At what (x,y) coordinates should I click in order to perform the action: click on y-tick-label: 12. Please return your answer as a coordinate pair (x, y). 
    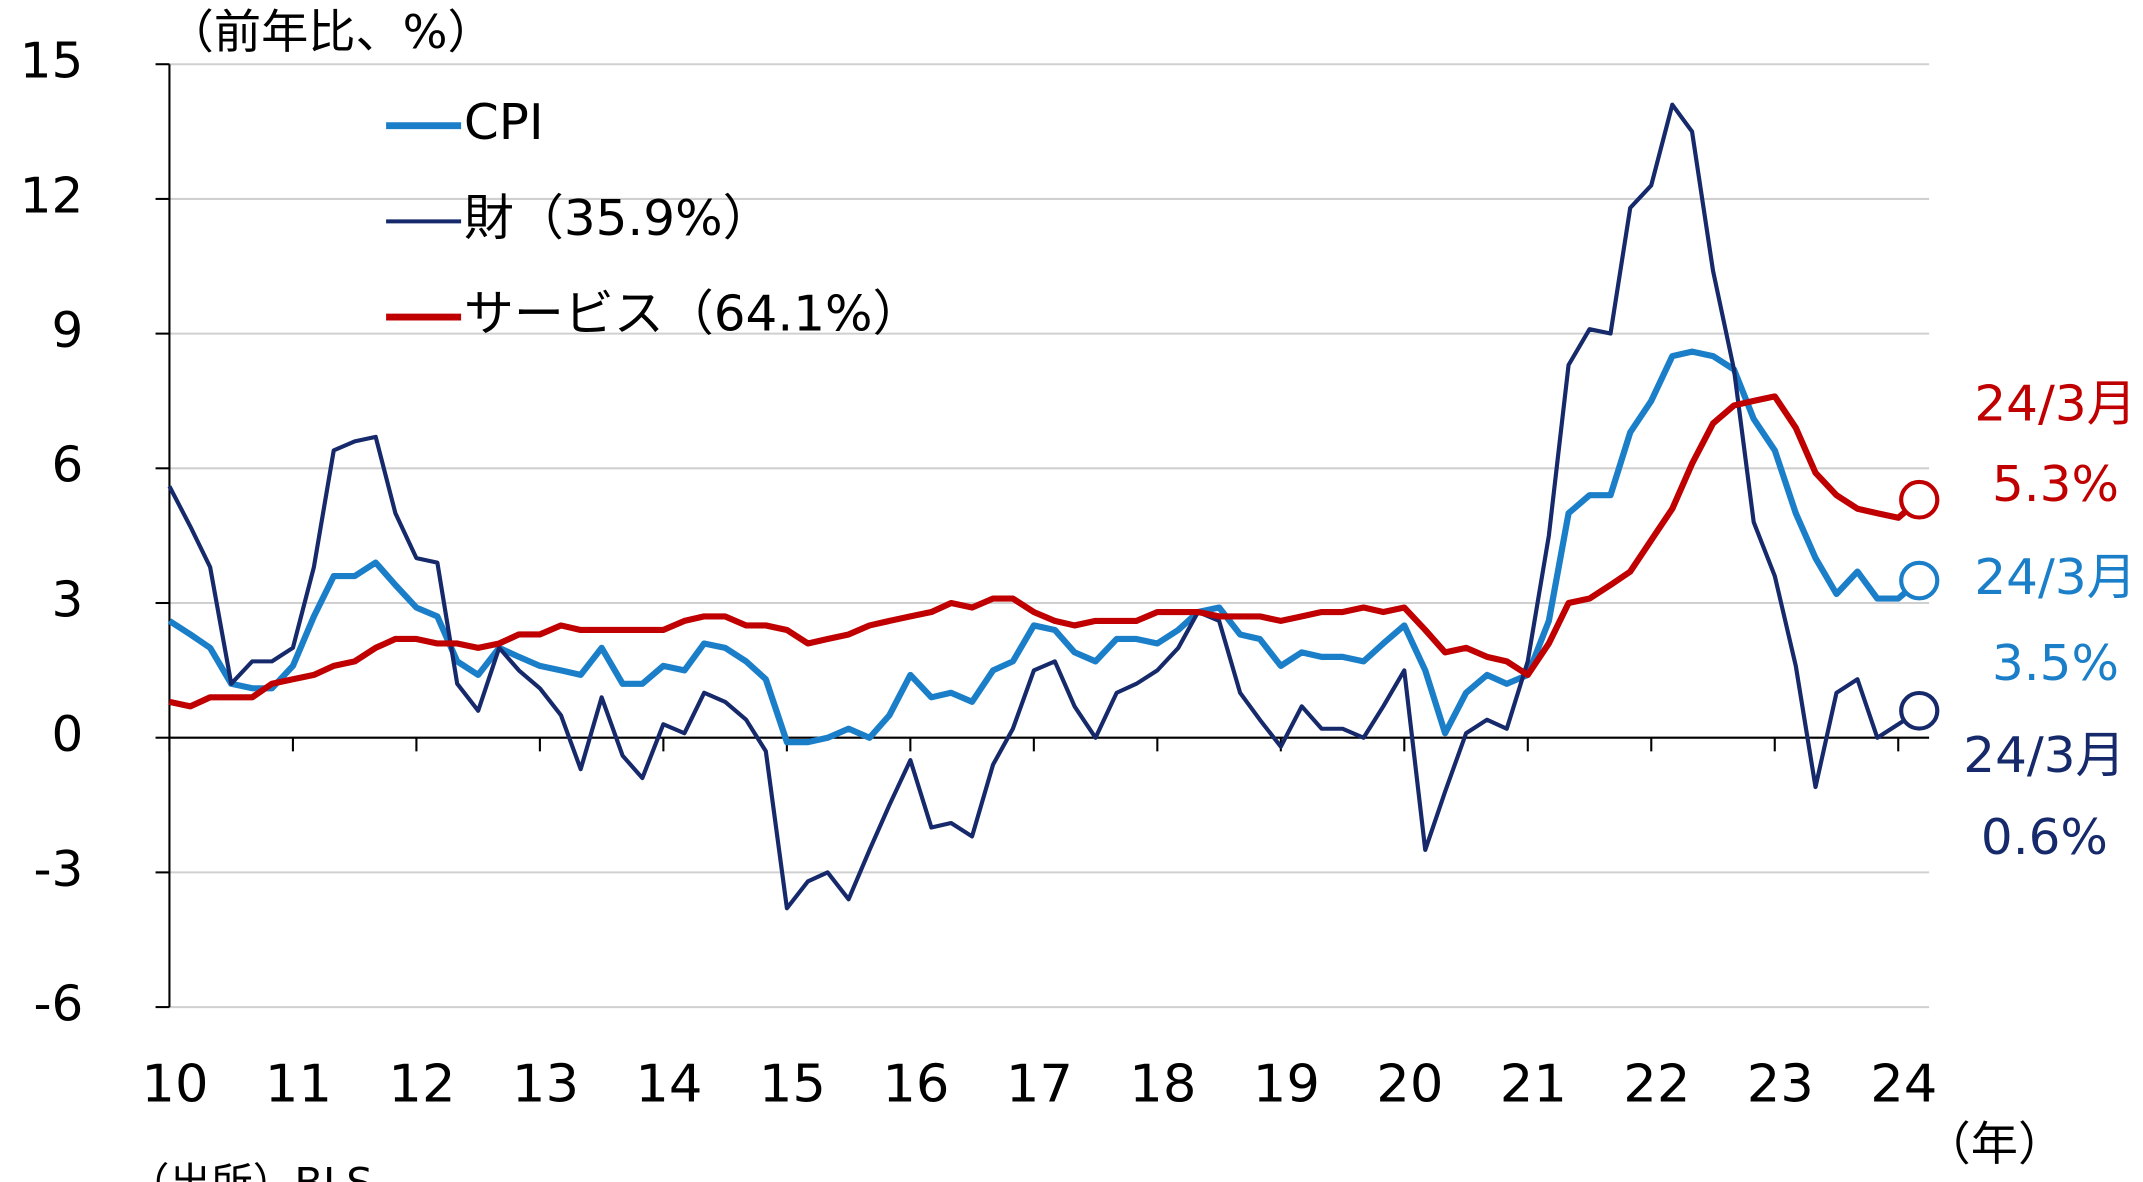
    Looking at the image, I should click on (52, 196).